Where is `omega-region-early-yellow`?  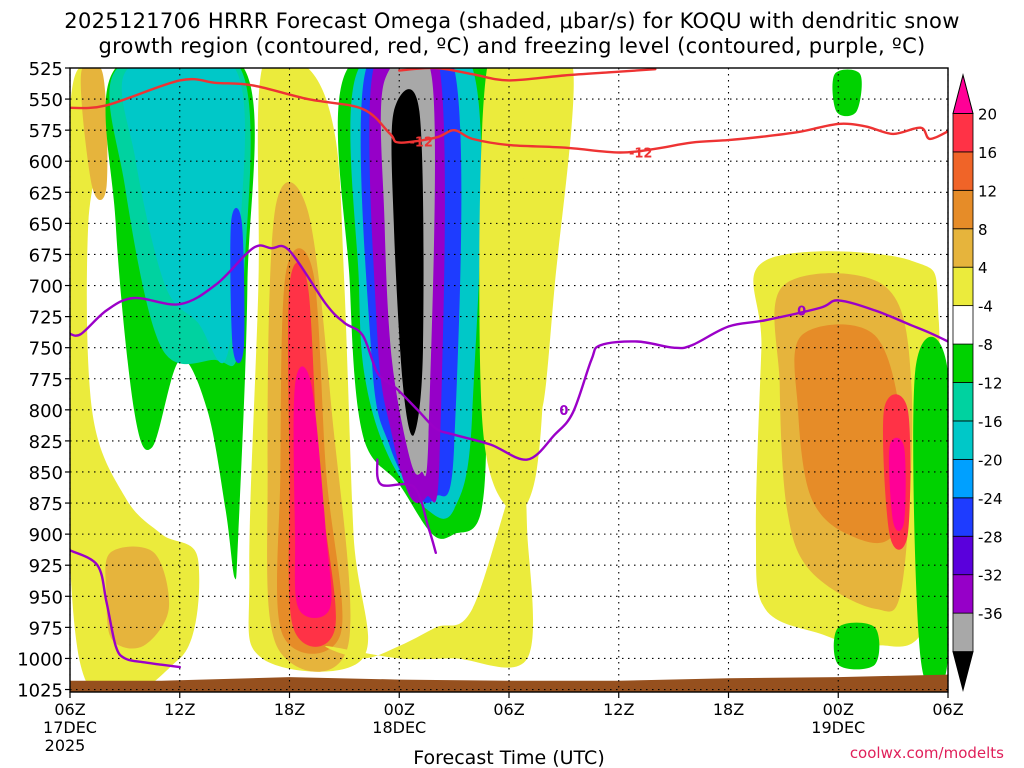
omega-region-early-yellow is located at coordinates (135, 380).